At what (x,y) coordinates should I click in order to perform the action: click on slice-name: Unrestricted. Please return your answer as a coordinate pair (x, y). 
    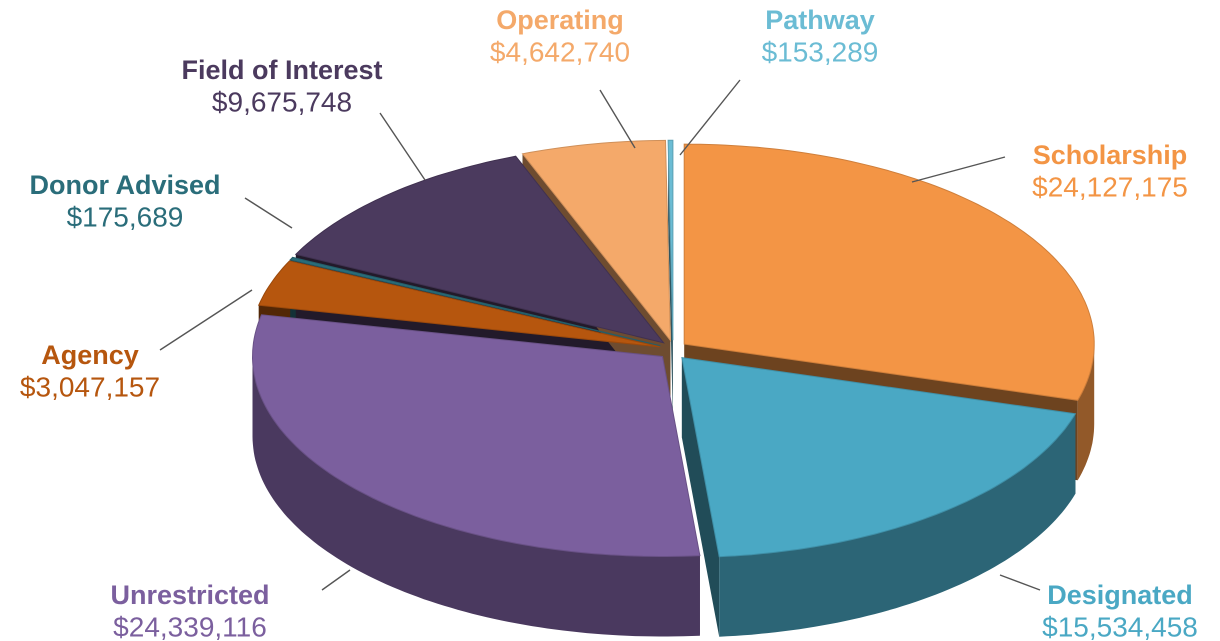
    Looking at the image, I should click on (189, 595).